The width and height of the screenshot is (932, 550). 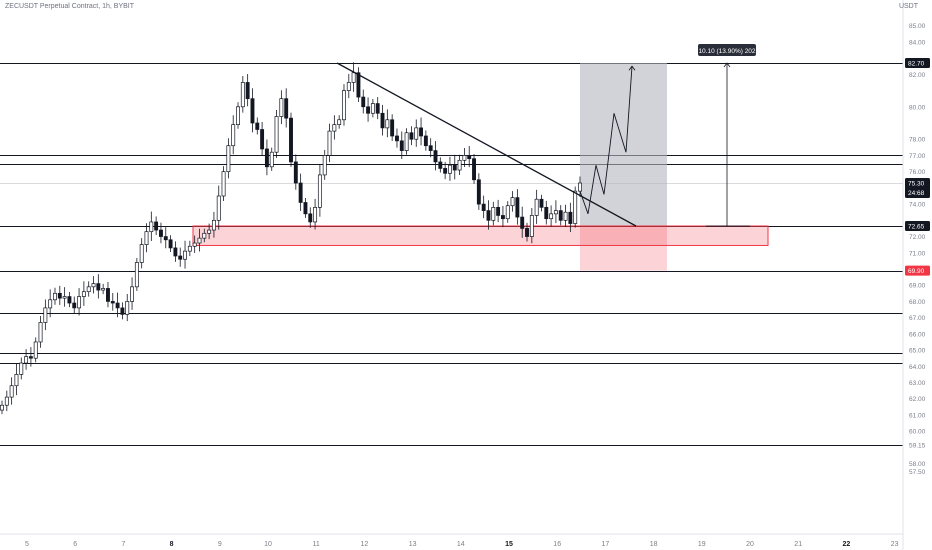 I want to click on time-tick-label: 20, so click(x=750, y=544).